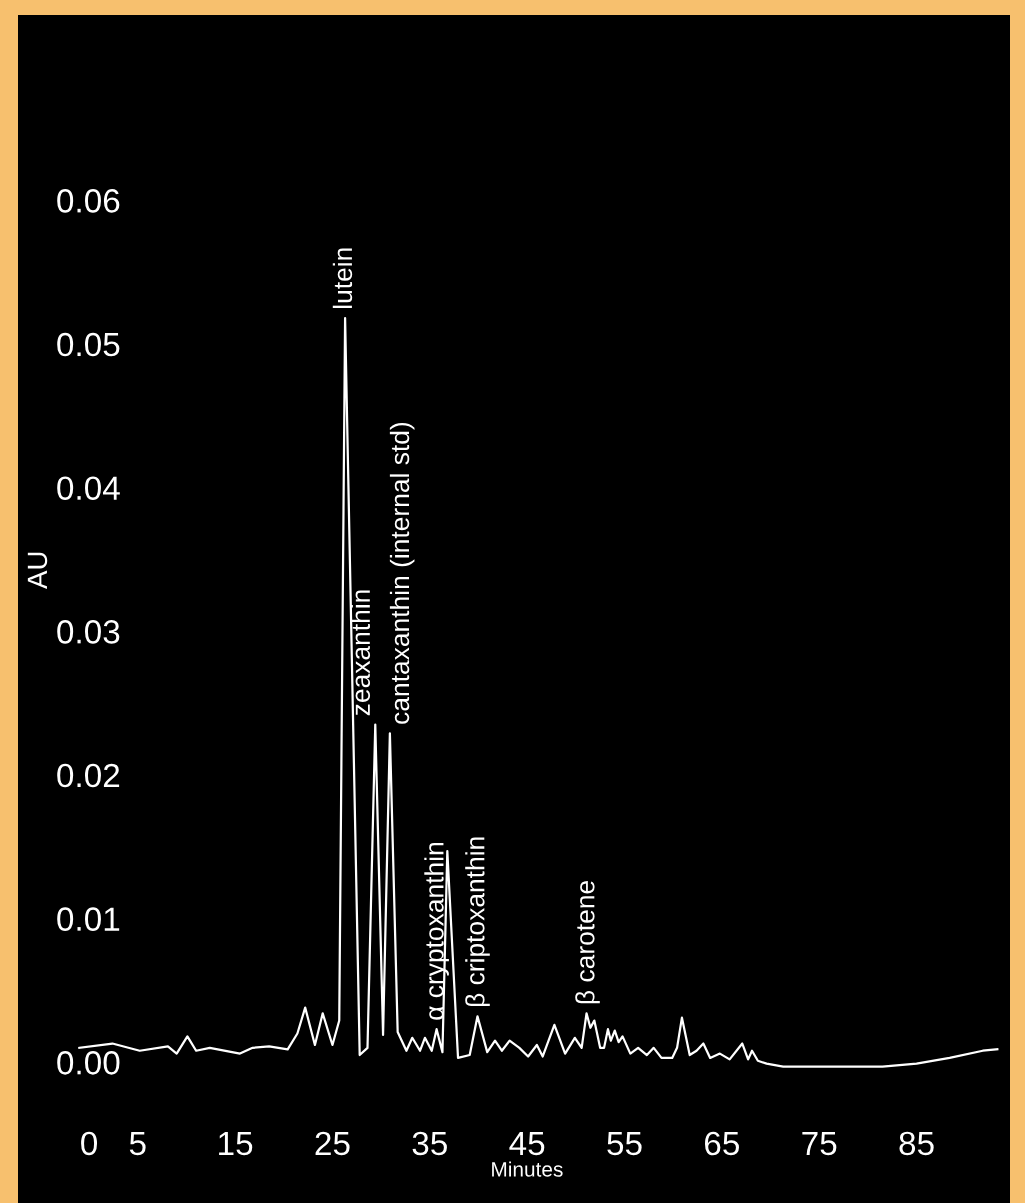 Image resolution: width=1025 pixels, height=1203 pixels. What do you see at coordinates (527, 1144) in the screenshot?
I see `x-tick-label: 45` at bounding box center [527, 1144].